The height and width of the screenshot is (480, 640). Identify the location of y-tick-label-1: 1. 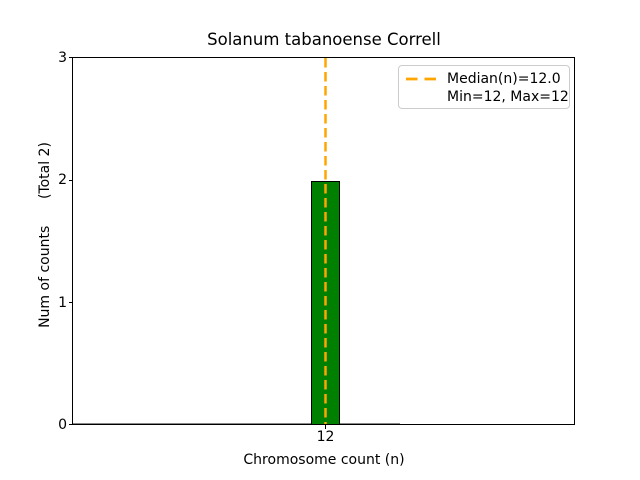
(62, 303).